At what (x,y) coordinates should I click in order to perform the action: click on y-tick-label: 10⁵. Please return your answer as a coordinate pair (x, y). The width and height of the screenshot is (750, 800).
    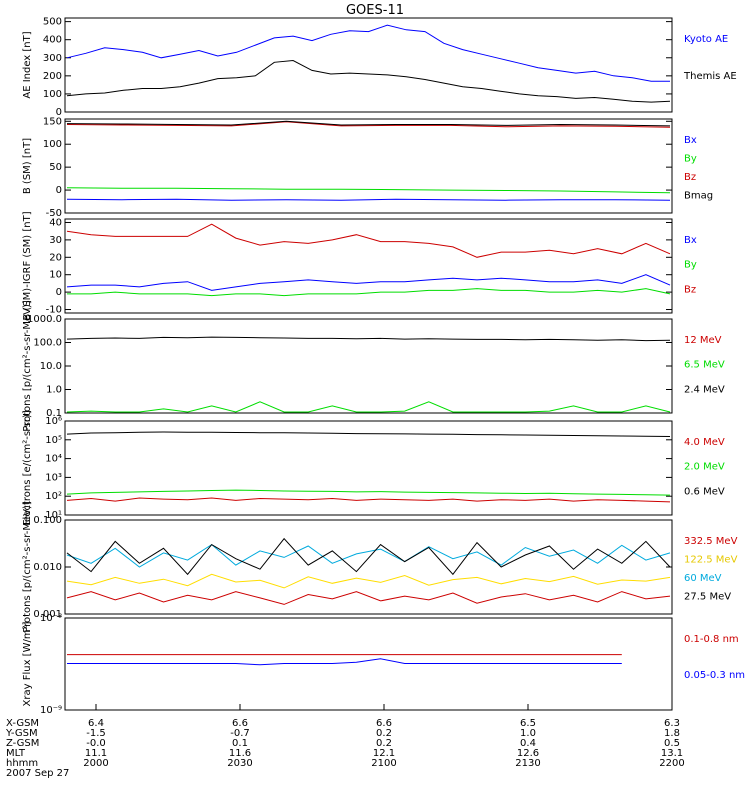
    Looking at the image, I should click on (53, 440).